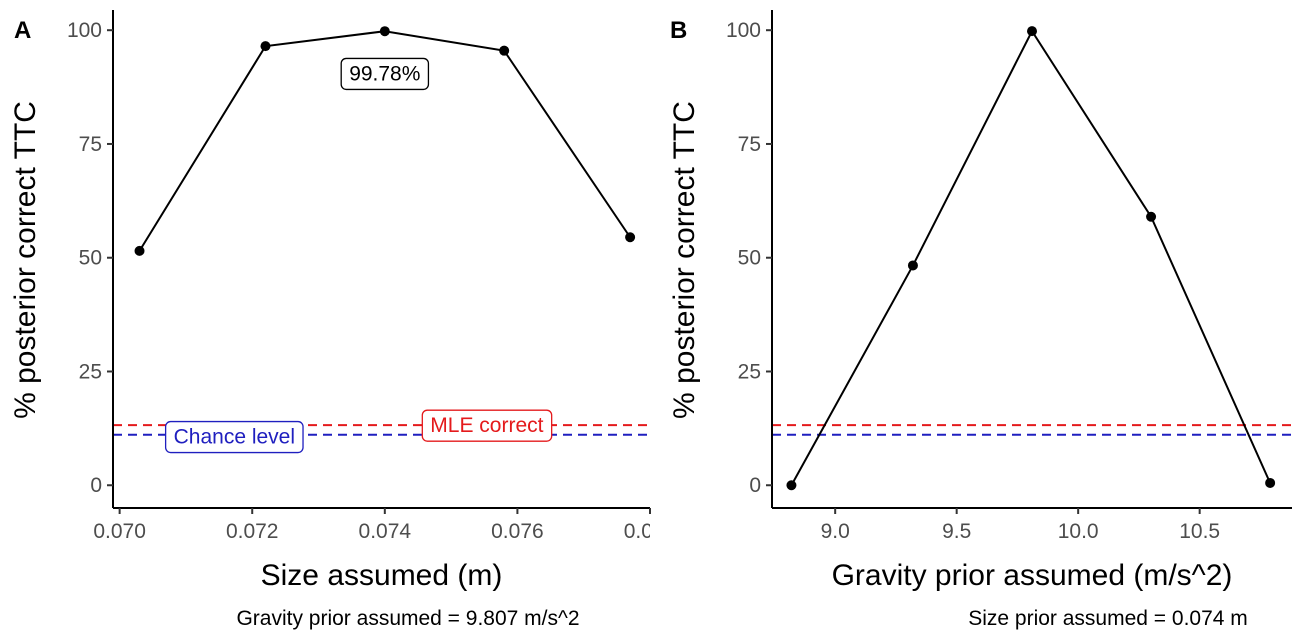 This screenshot has width=1300, height=639. I want to click on panel-label: A, so click(22, 30).